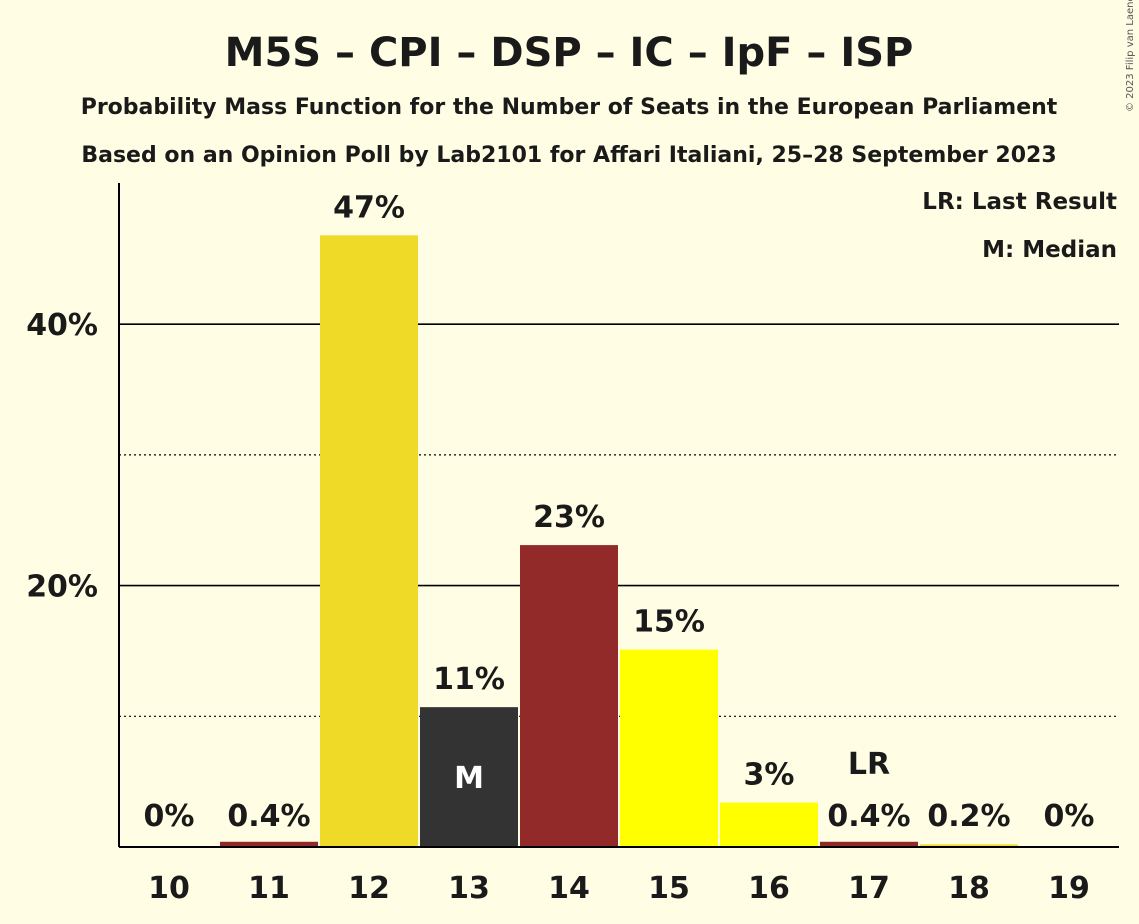 This screenshot has width=1139, height=924. I want to click on median-marker: M, so click(469, 778).